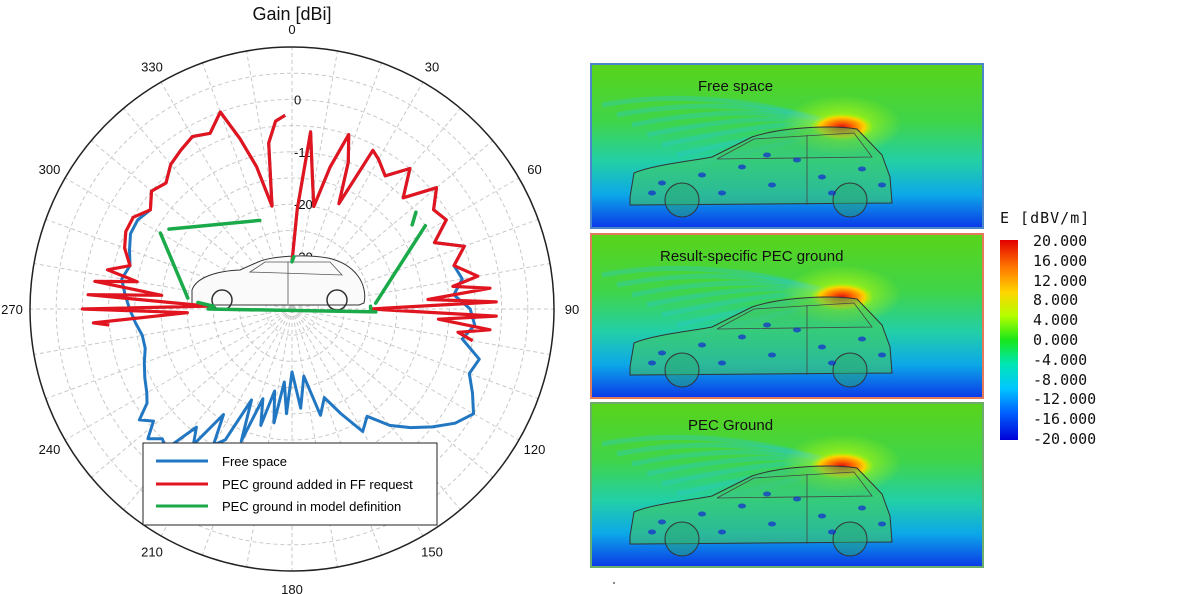 This screenshot has width=1200, height=594. Describe the element at coordinates (1065, 439) in the screenshot. I see `colorbar-tick-label: -20.000` at that location.